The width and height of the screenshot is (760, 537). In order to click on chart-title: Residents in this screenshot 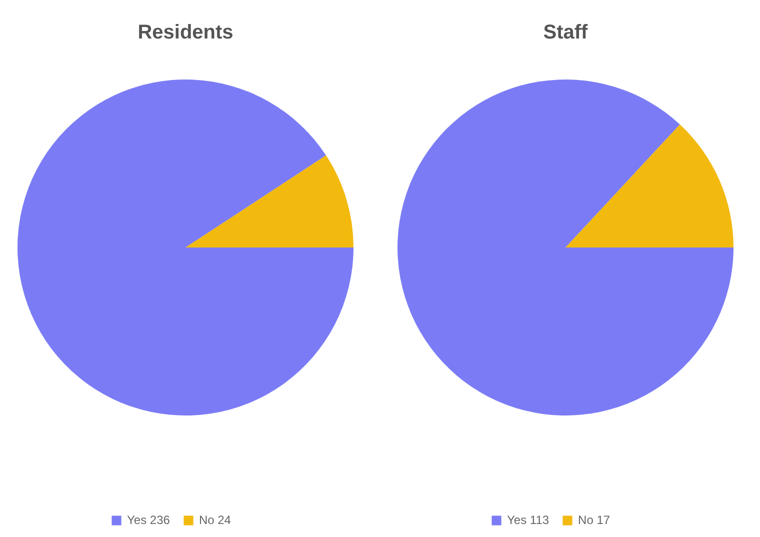, I will do `click(186, 33)`.